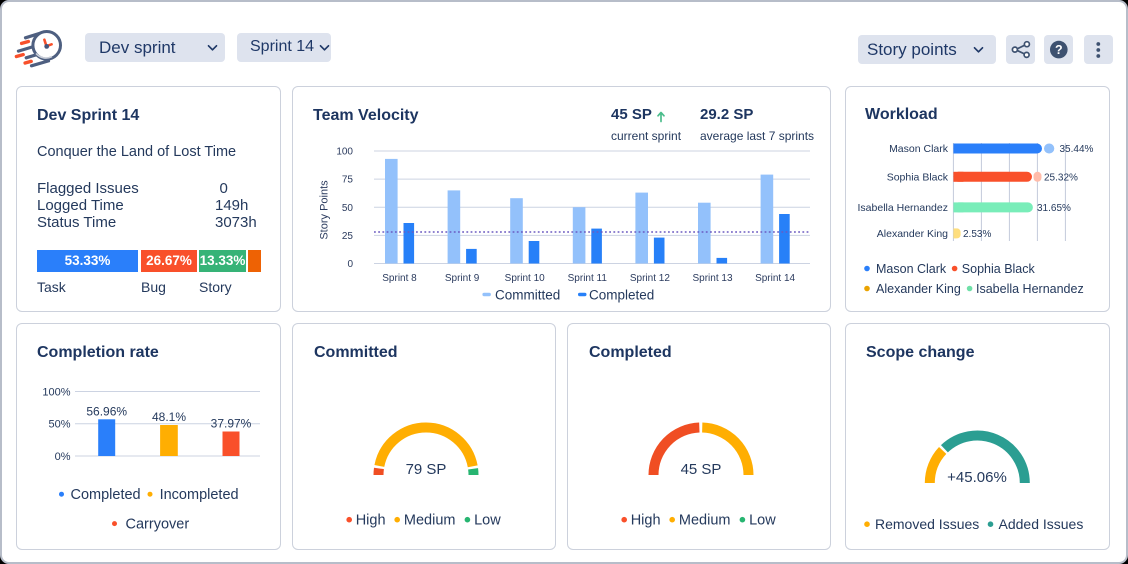 The image size is (1128, 564). I want to click on svg-text: Sprint 11, so click(588, 278).